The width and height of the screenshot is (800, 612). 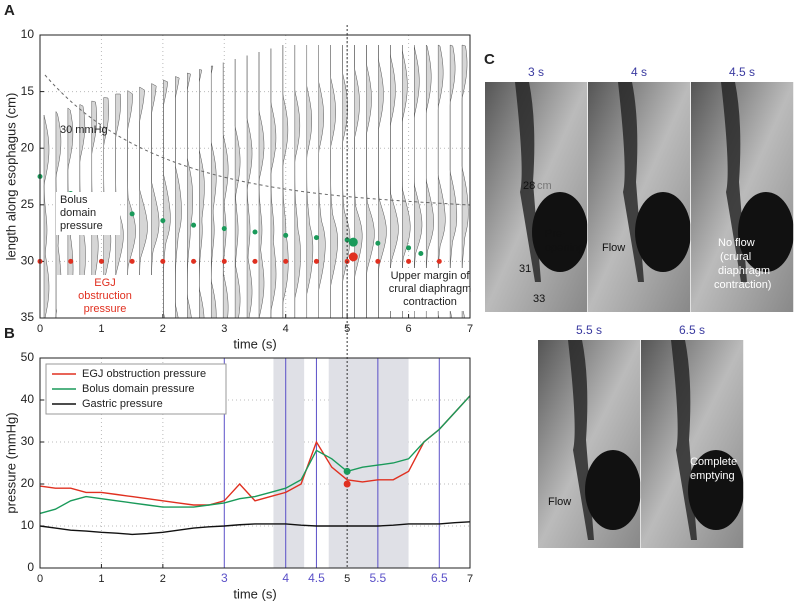 I want to click on y-tick-label: 10, so click(x=28, y=34).